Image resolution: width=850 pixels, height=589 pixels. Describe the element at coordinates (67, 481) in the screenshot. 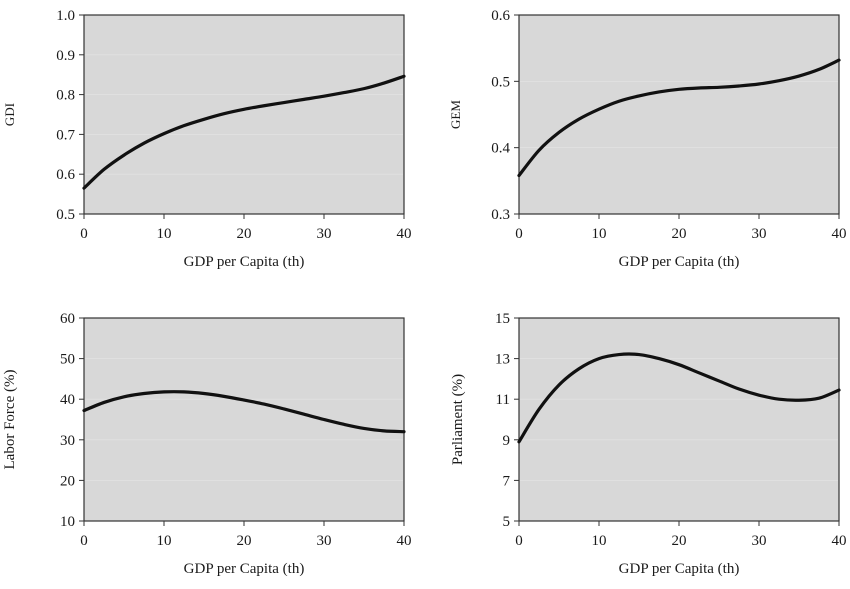

I see `y-tick-label: 20` at that location.